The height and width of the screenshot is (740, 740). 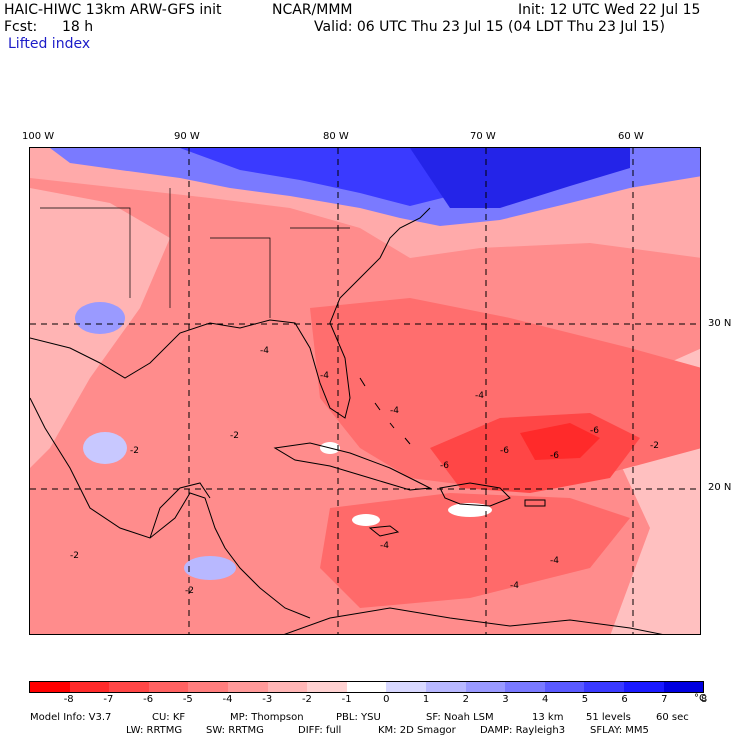 What do you see at coordinates (306, 699) in the screenshot?
I see `legend-tick: -2` at bounding box center [306, 699].